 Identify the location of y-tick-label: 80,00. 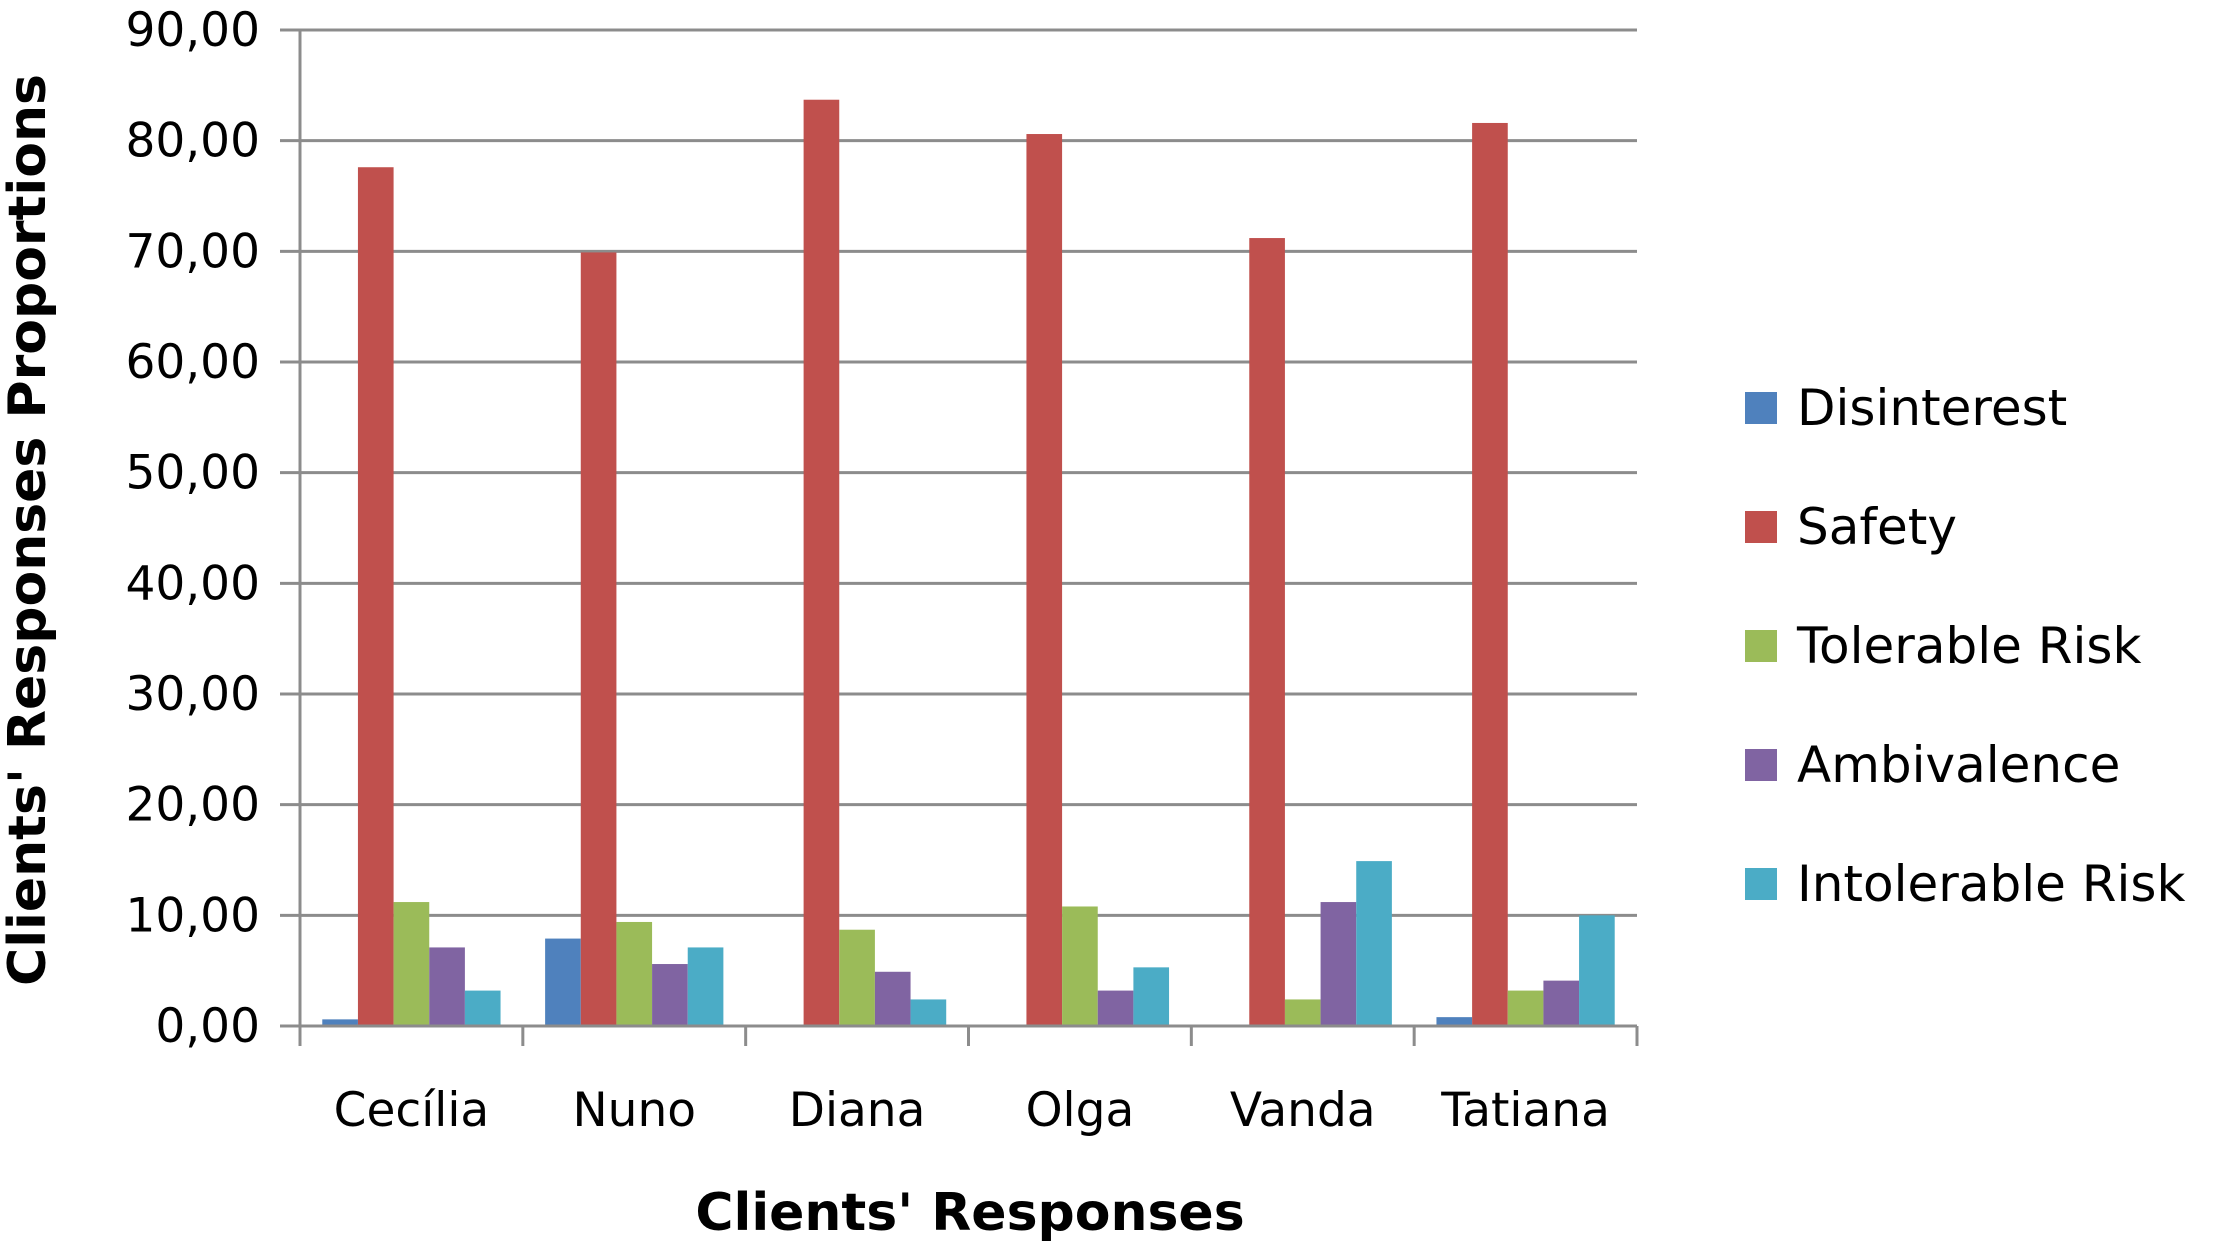
(192, 141).